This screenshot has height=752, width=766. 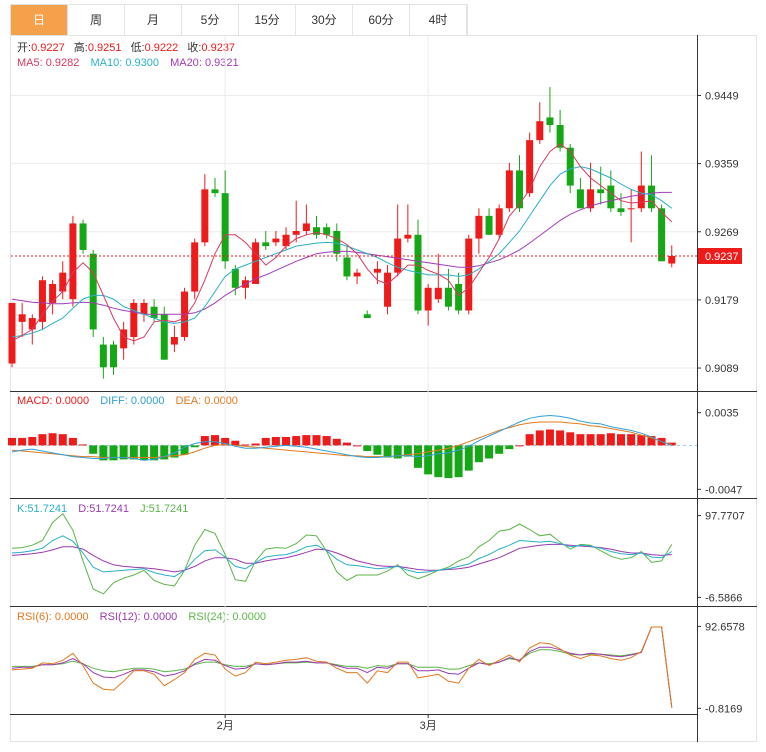 What do you see at coordinates (438, 20) in the screenshot?
I see `tab-4hour: 4时` at bounding box center [438, 20].